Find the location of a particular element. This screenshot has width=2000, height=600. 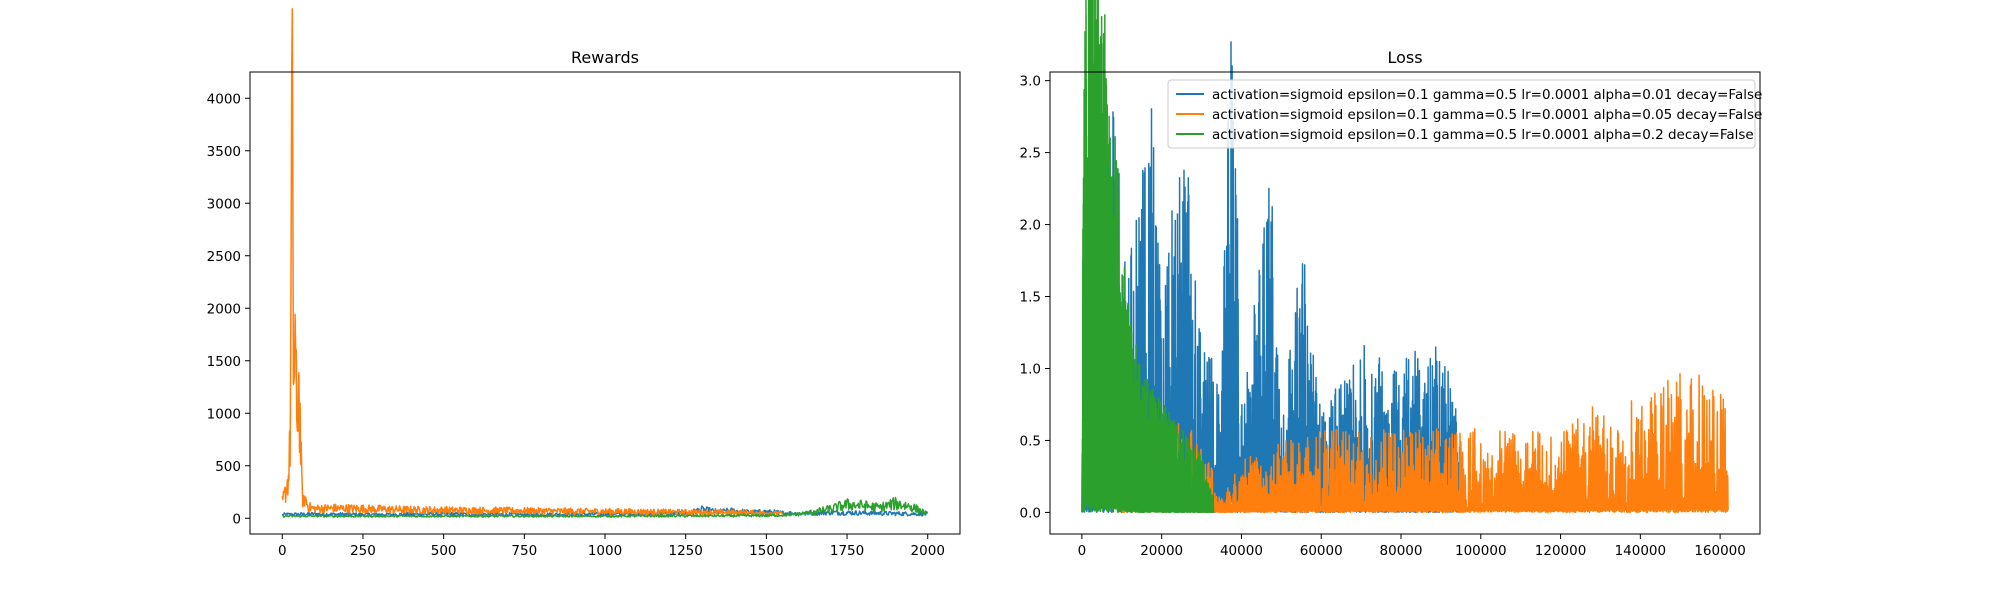

x-tick-label-2: 40000 is located at coordinates (1241, 551).